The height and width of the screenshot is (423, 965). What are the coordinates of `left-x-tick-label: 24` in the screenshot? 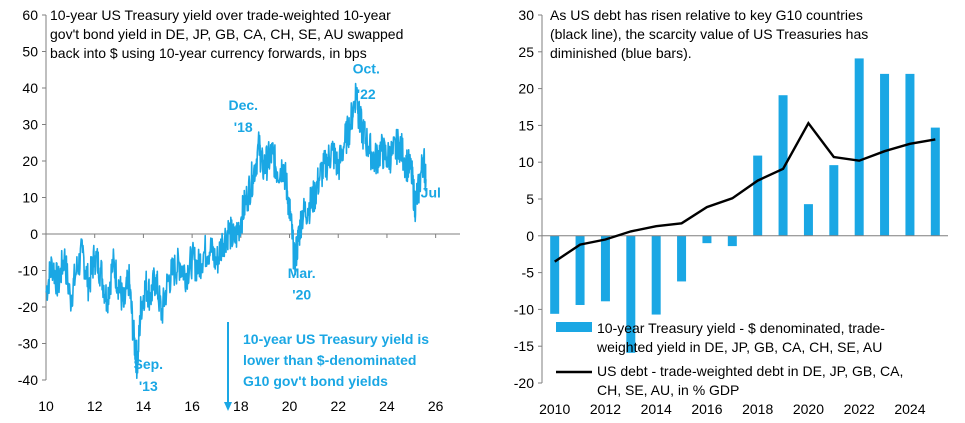 It's located at (387, 406).